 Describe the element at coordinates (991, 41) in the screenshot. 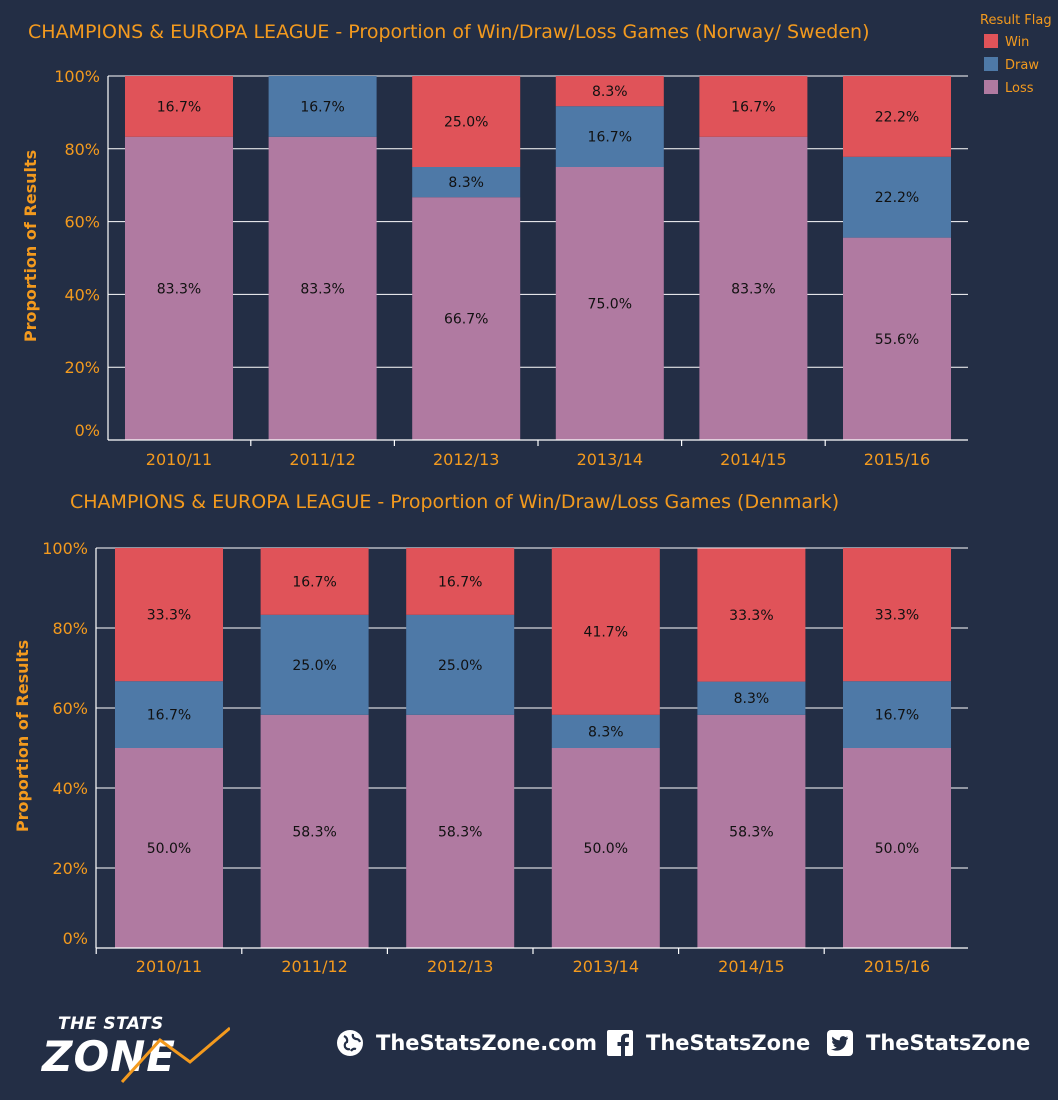

I see `legend-swatch-win` at that location.